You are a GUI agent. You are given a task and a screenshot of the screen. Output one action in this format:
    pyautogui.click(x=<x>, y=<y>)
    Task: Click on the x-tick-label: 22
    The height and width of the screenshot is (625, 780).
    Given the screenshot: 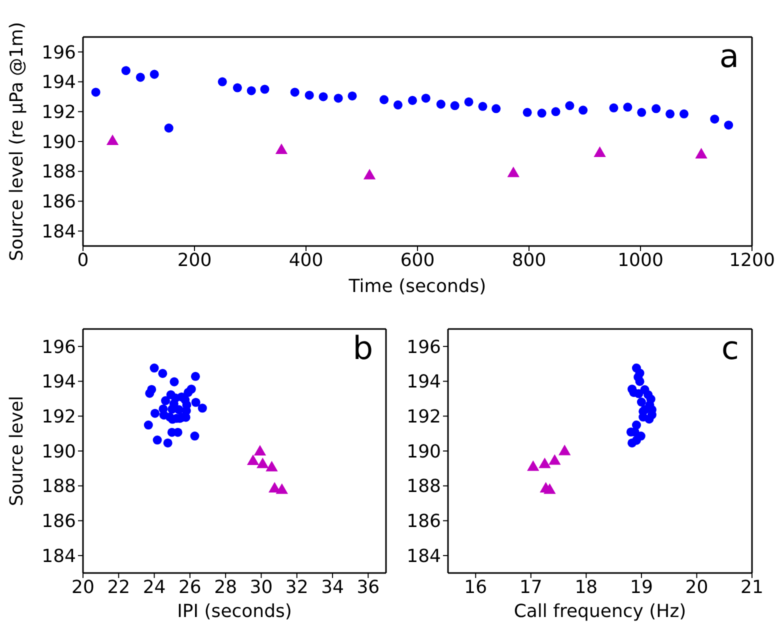 What is the action you would take?
    pyautogui.click(x=118, y=587)
    